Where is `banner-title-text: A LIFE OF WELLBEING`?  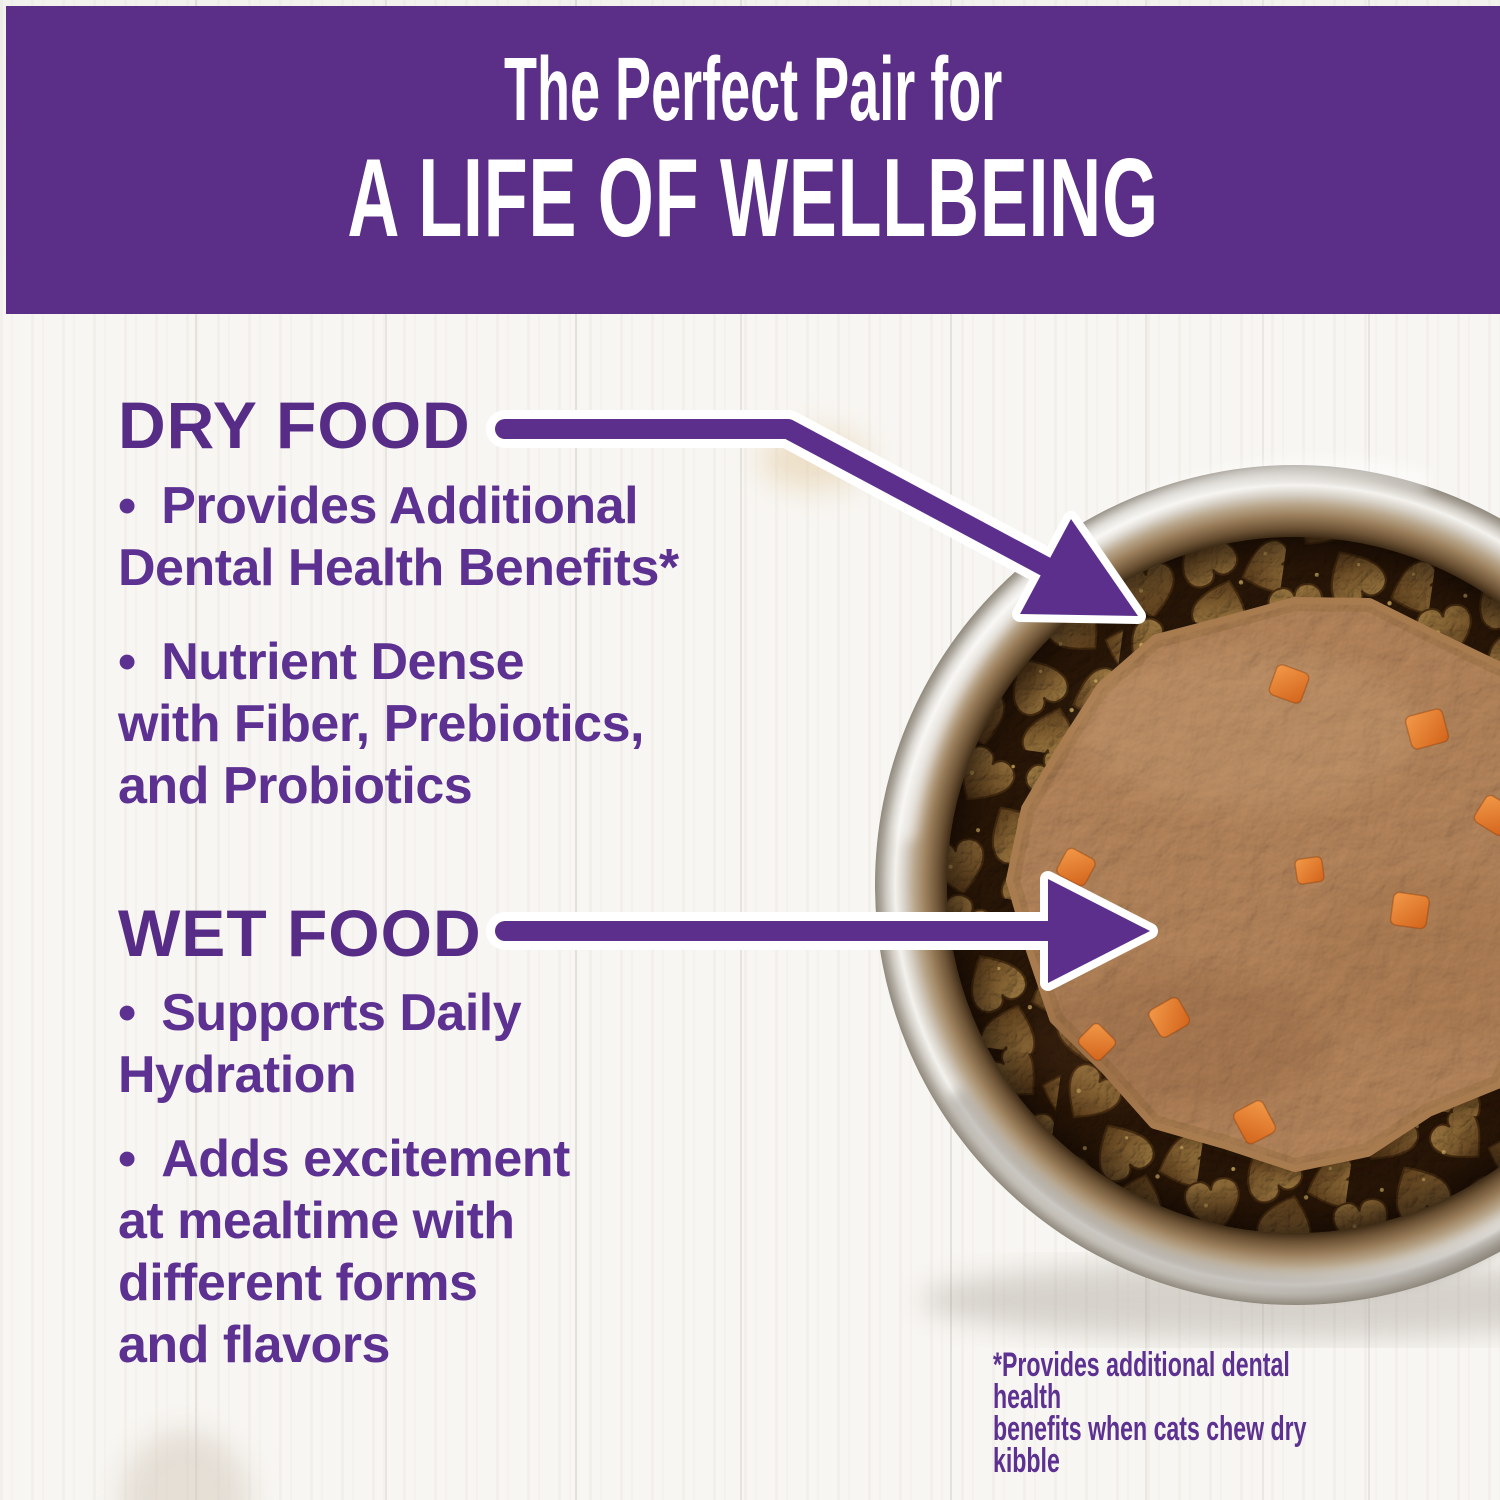 banner-title-text: A LIFE OF WELLBEING is located at coordinates (753, 198).